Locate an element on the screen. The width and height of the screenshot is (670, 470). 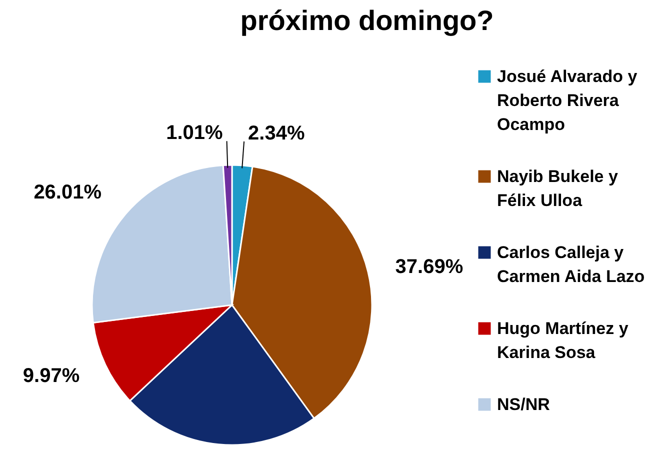
chart-title: próximo domingo? is located at coordinates (367, 20).